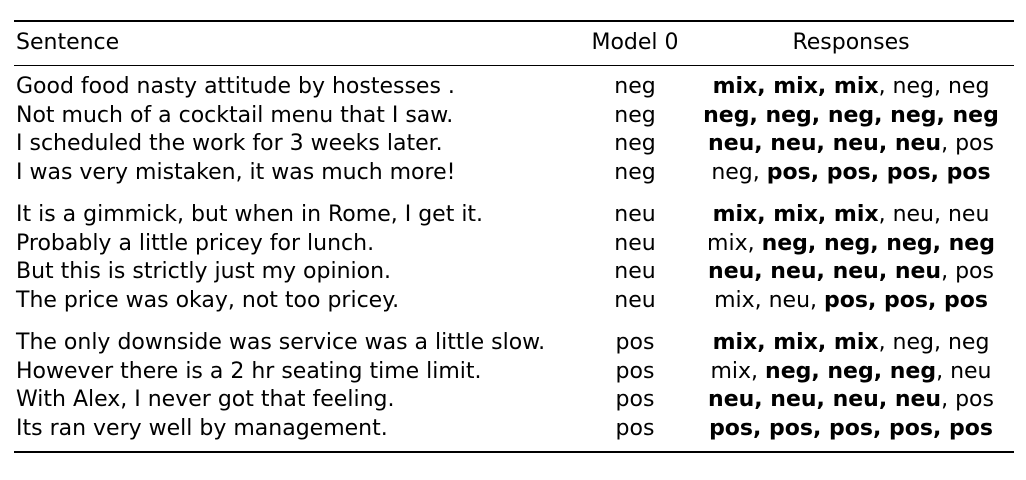 The width and height of the screenshot is (1026, 480). What do you see at coordinates (208, 301) in the screenshot?
I see `sentence-cell: The price was okay, not too pricey.` at bounding box center [208, 301].